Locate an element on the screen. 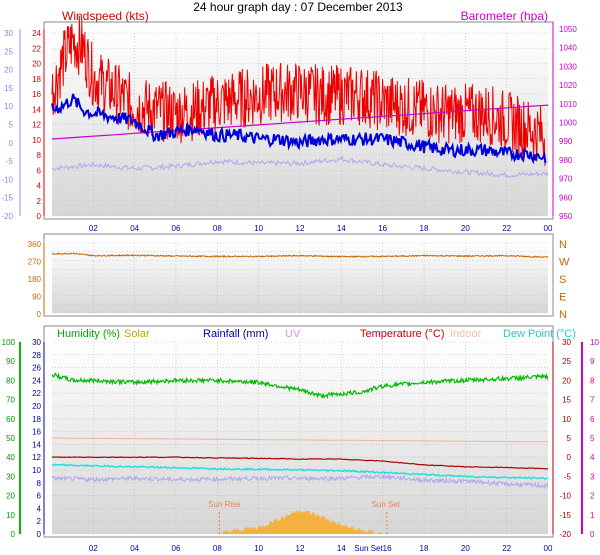 The width and height of the screenshot is (600, 555). rain-tick-label: 14 is located at coordinates (36, 444).